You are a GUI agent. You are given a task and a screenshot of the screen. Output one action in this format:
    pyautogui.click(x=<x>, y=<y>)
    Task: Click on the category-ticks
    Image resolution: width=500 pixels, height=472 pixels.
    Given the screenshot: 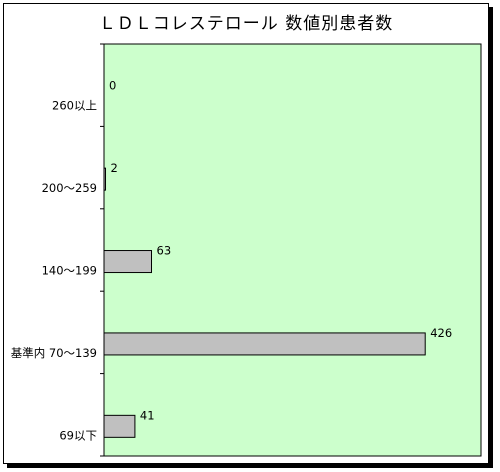 What is the action you would take?
    pyautogui.click(x=102, y=250)
    